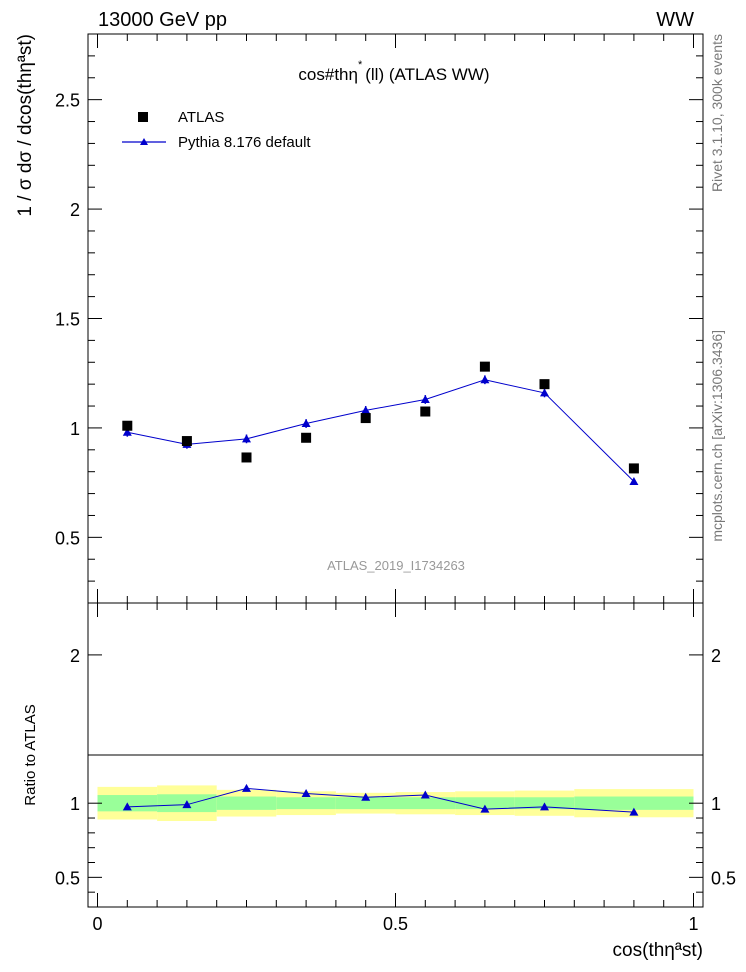  What do you see at coordinates (396, 565) in the screenshot?
I see `analysis-watermark: ATLAS_2019_I1734263` at bounding box center [396, 565].